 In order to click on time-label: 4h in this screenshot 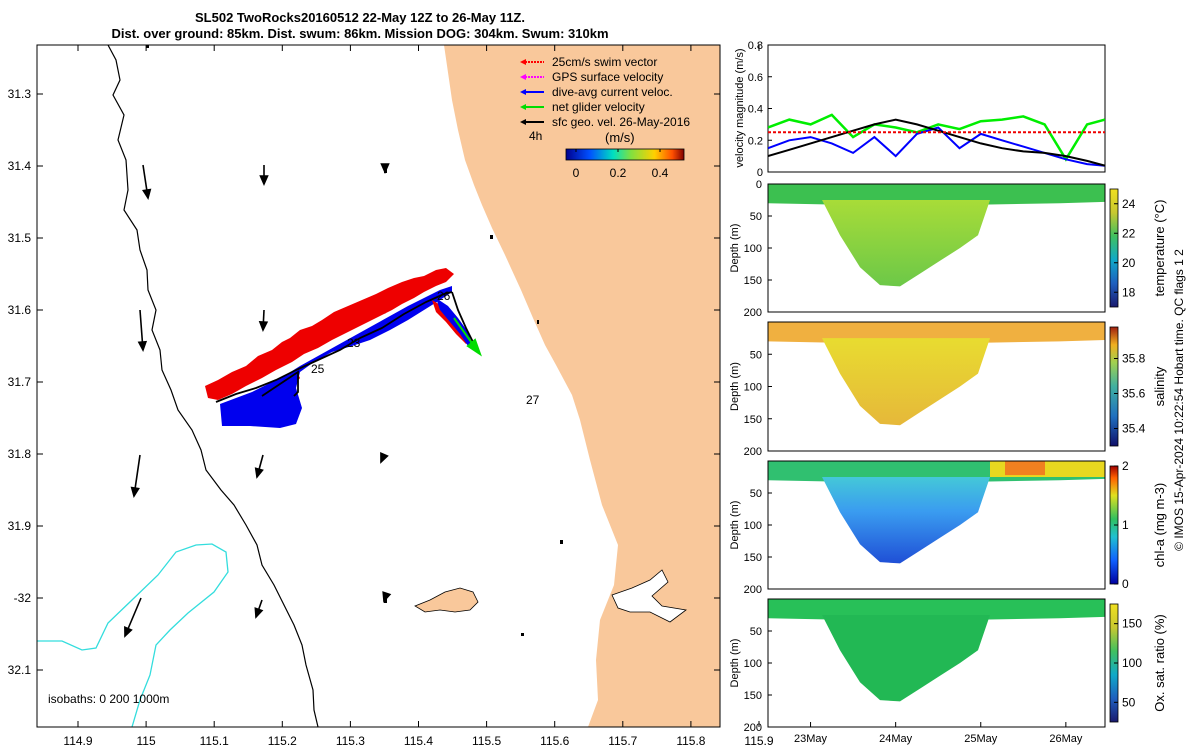, I will do `click(535, 136)`.